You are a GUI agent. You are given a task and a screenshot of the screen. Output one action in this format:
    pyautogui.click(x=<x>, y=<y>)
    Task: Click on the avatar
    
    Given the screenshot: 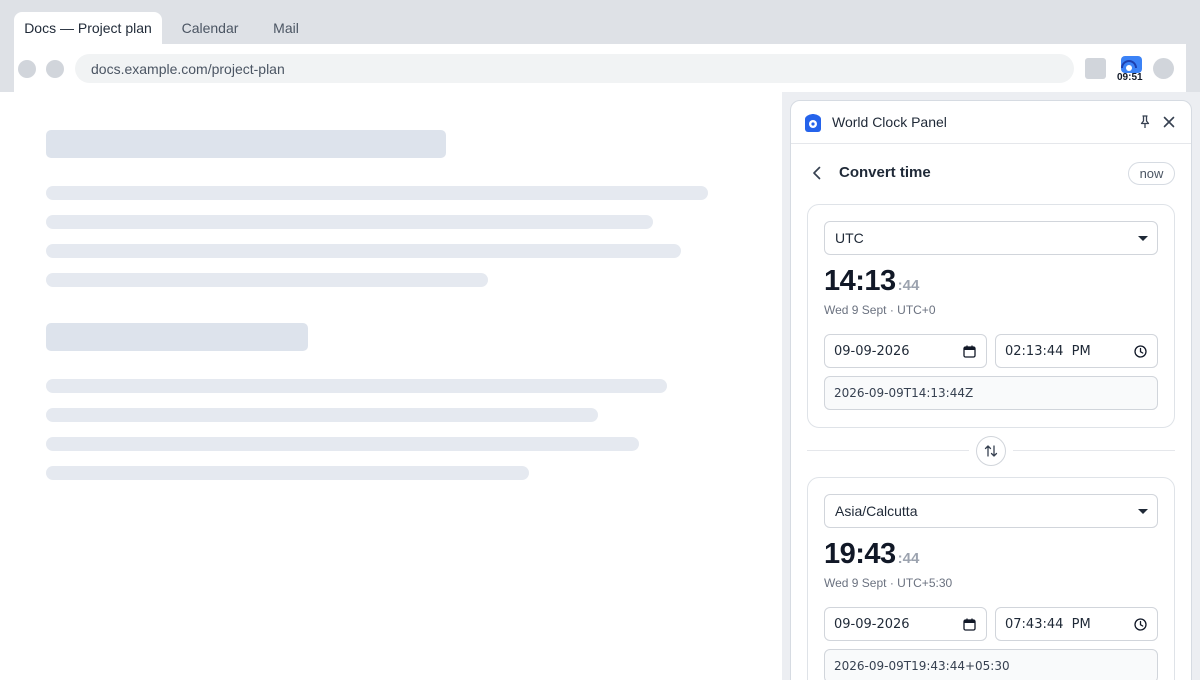 What is the action you would take?
    pyautogui.click(x=1163, y=68)
    